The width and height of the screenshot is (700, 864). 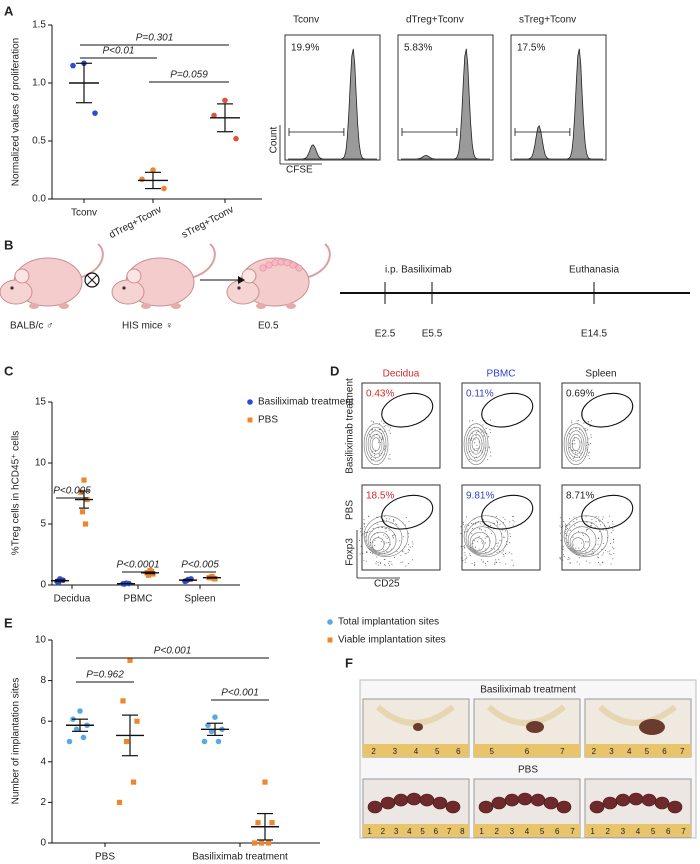 What do you see at coordinates (350, 552) in the screenshot?
I see `contour-ylabel: Foxp3` at bounding box center [350, 552].